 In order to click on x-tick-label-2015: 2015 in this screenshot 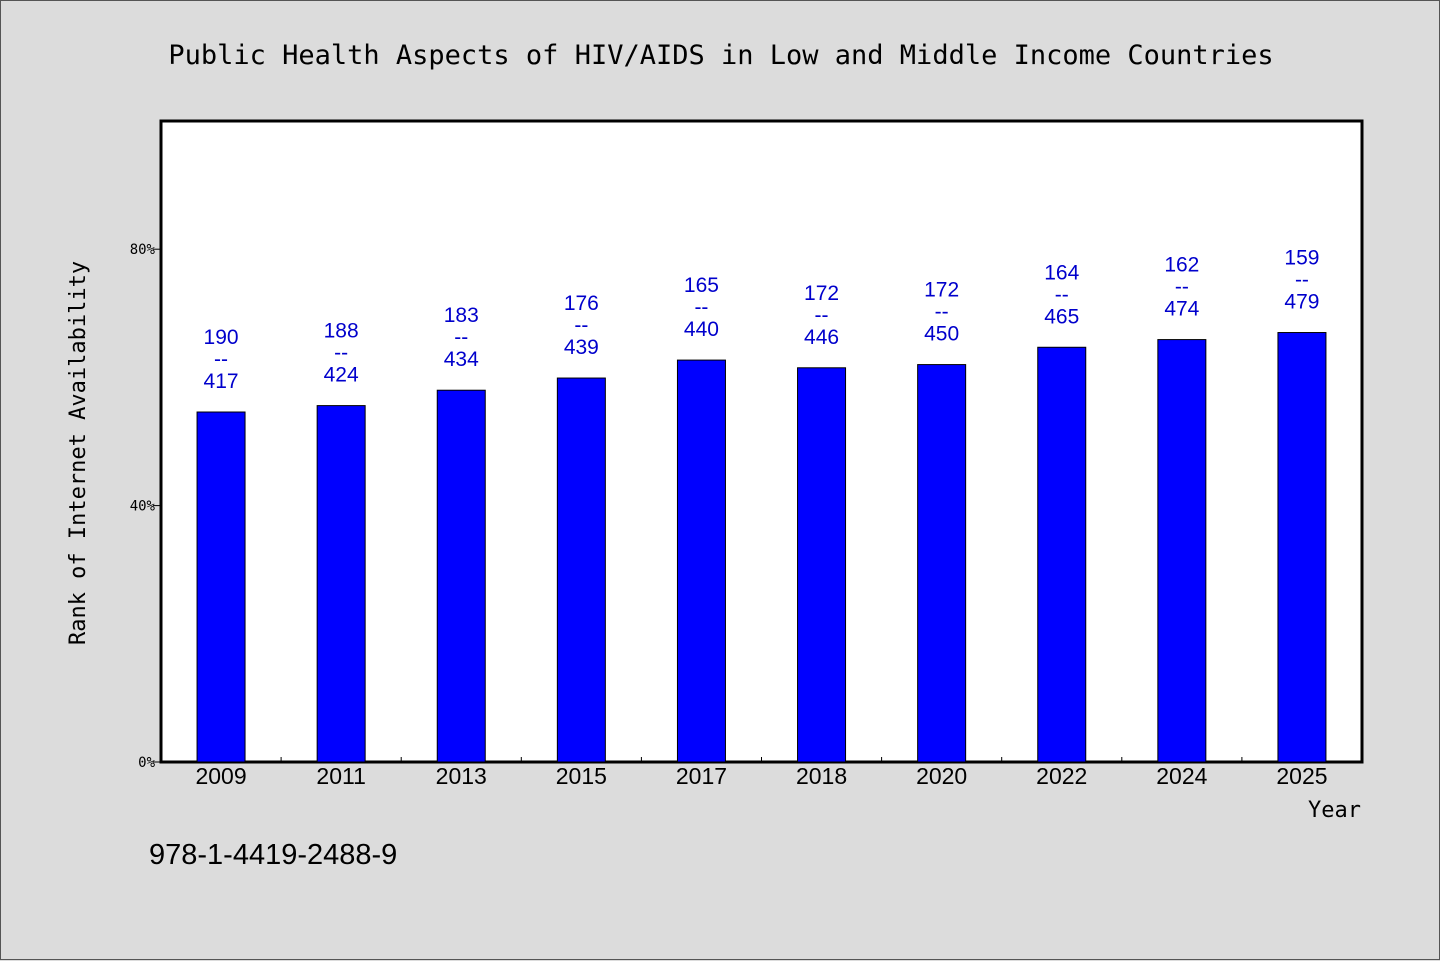, I will do `click(581, 776)`.